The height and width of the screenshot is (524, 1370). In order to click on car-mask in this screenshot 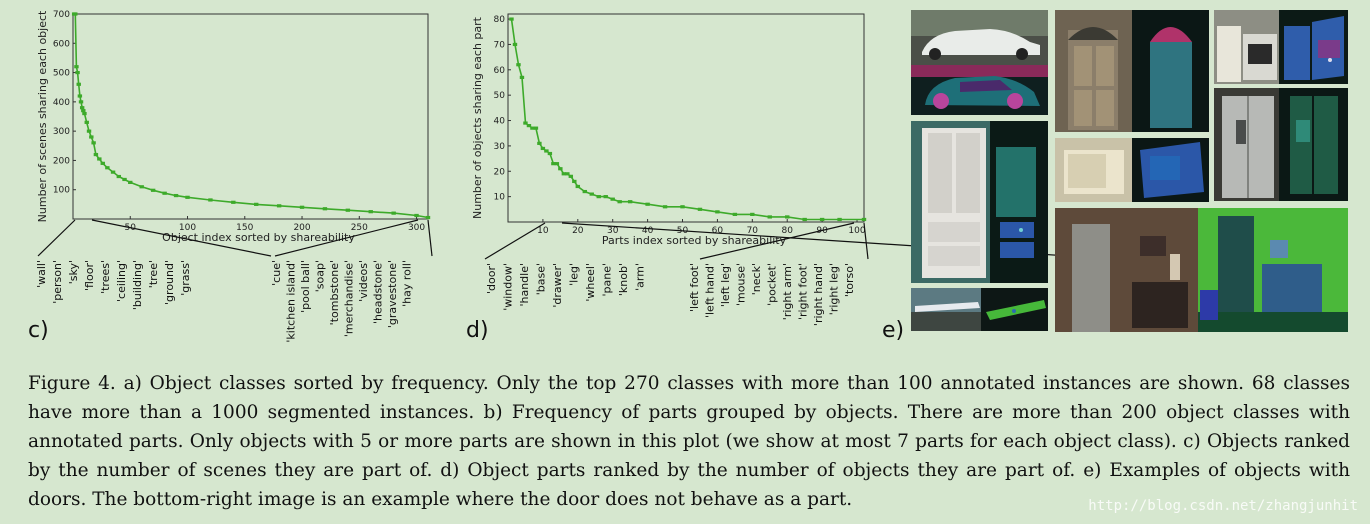, I will do `click(979, 90)`.